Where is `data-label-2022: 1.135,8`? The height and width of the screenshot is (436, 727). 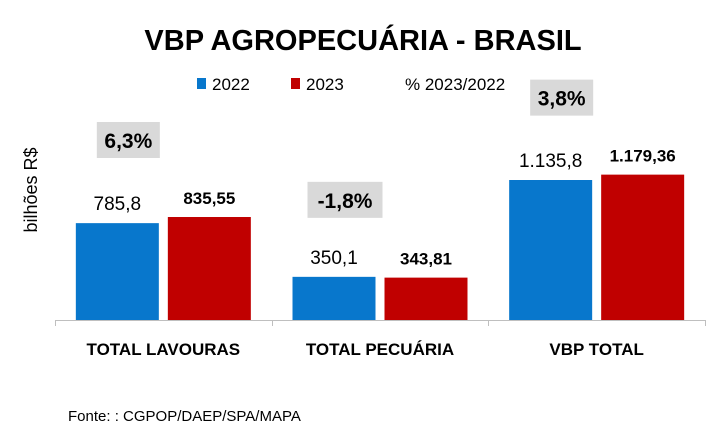
data-label-2022: 1.135,8 is located at coordinates (550, 161).